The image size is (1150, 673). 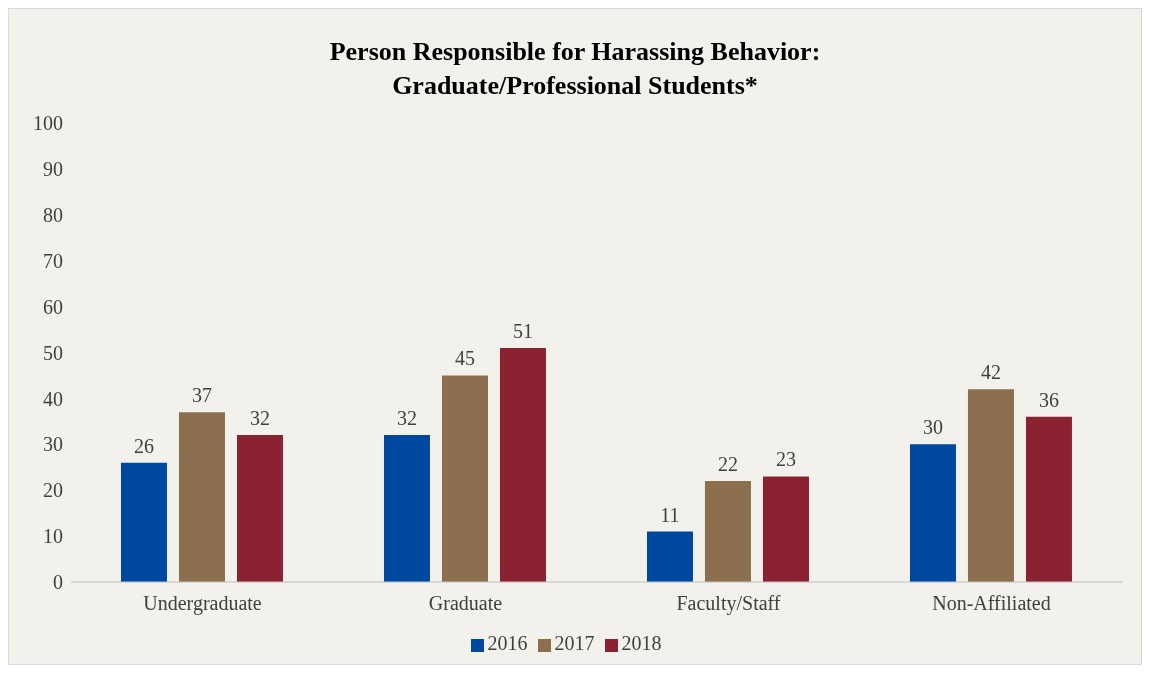 I want to click on data-label: 37, so click(x=201, y=395).